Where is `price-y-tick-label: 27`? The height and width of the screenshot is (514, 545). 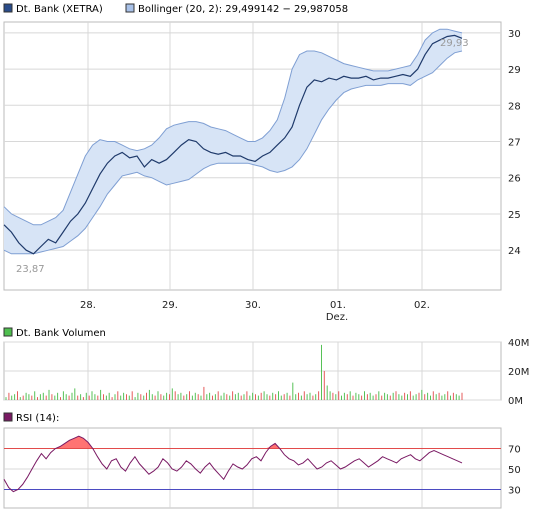 price-y-tick-label: 27 is located at coordinates (514, 143).